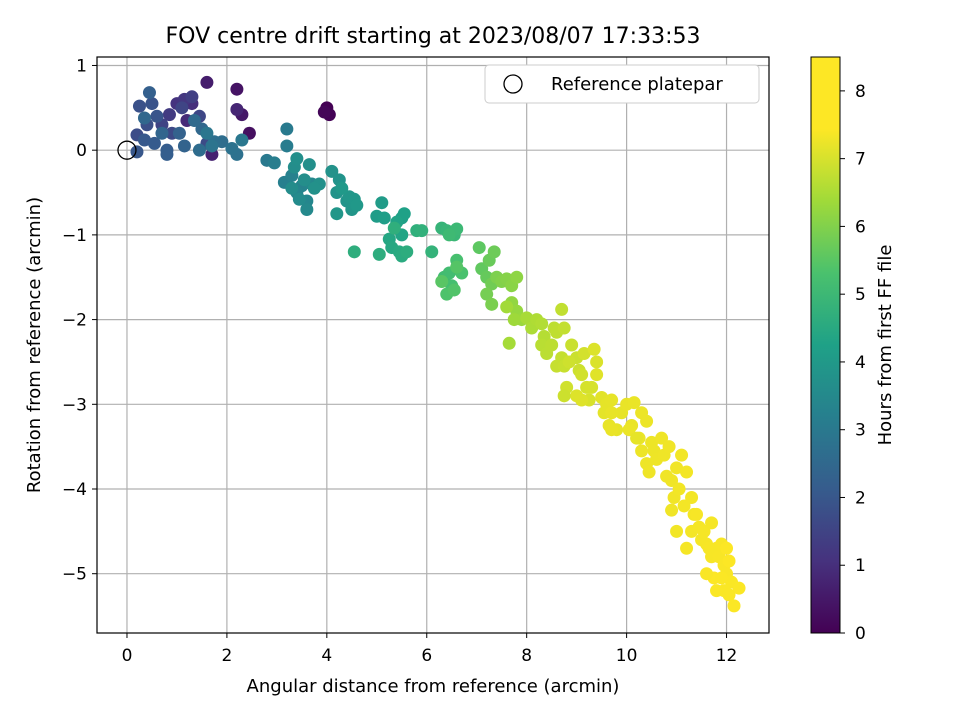 The image size is (960, 720). Describe the element at coordinates (433, 686) in the screenshot. I see `x-axis-label: Angular distance from reference (arcmin)` at that location.